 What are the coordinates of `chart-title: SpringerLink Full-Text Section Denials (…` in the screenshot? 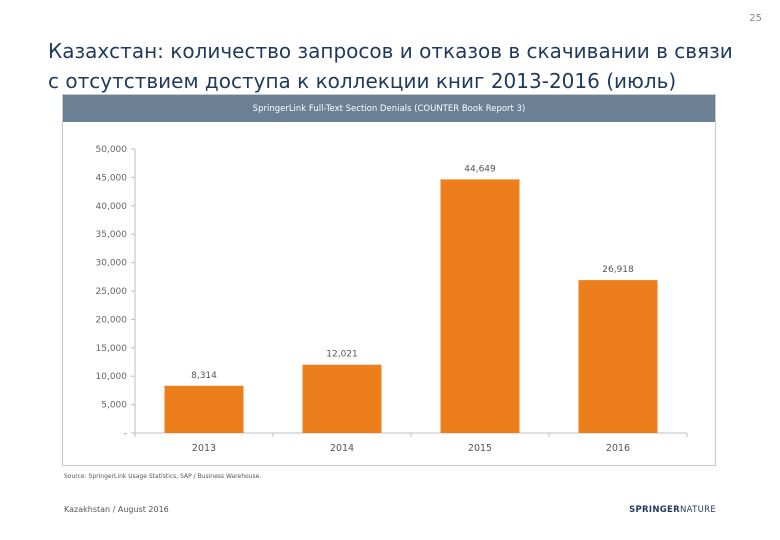 It's located at (389, 108).